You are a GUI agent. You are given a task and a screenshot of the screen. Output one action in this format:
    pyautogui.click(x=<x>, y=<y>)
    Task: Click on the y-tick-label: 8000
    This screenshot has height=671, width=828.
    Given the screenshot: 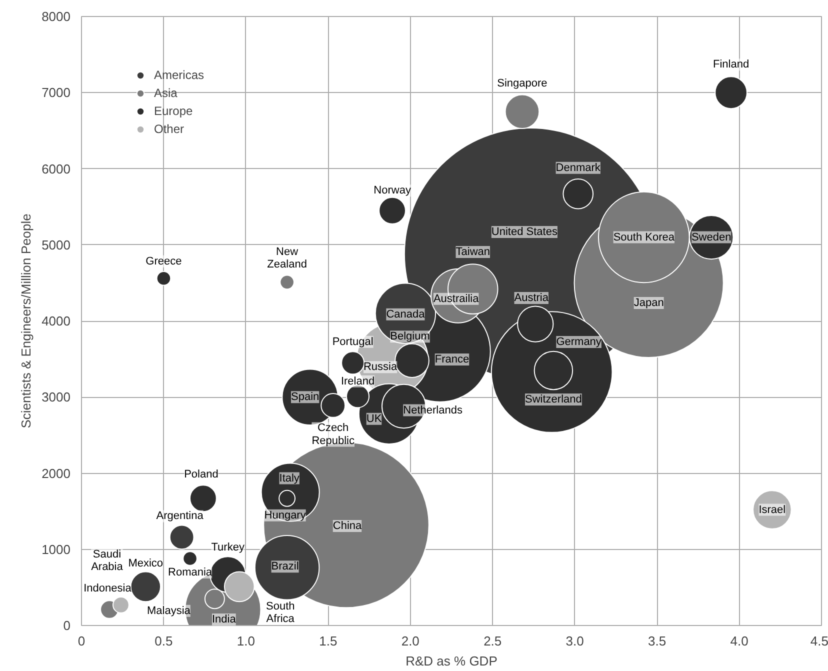 What is the action you would take?
    pyautogui.click(x=56, y=16)
    